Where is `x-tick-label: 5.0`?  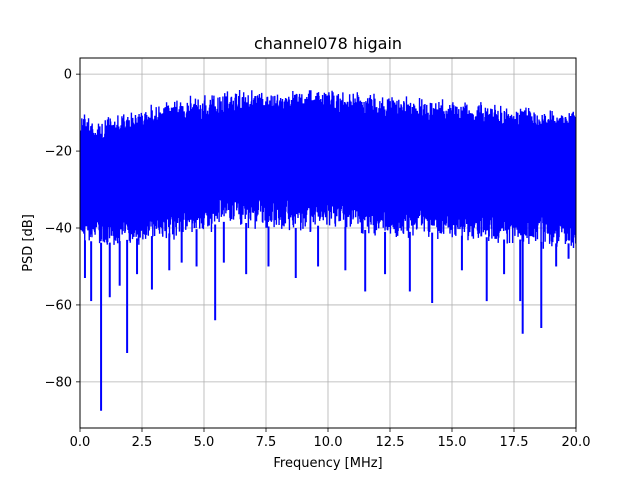
x-tick-label: 5.0 is located at coordinates (204, 442).